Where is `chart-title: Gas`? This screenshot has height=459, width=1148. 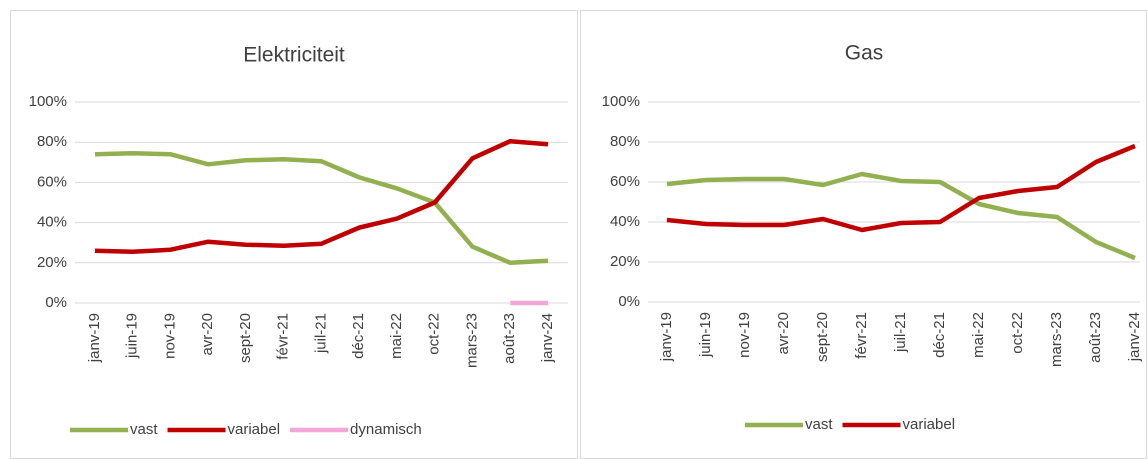 chart-title: Gas is located at coordinates (864, 53).